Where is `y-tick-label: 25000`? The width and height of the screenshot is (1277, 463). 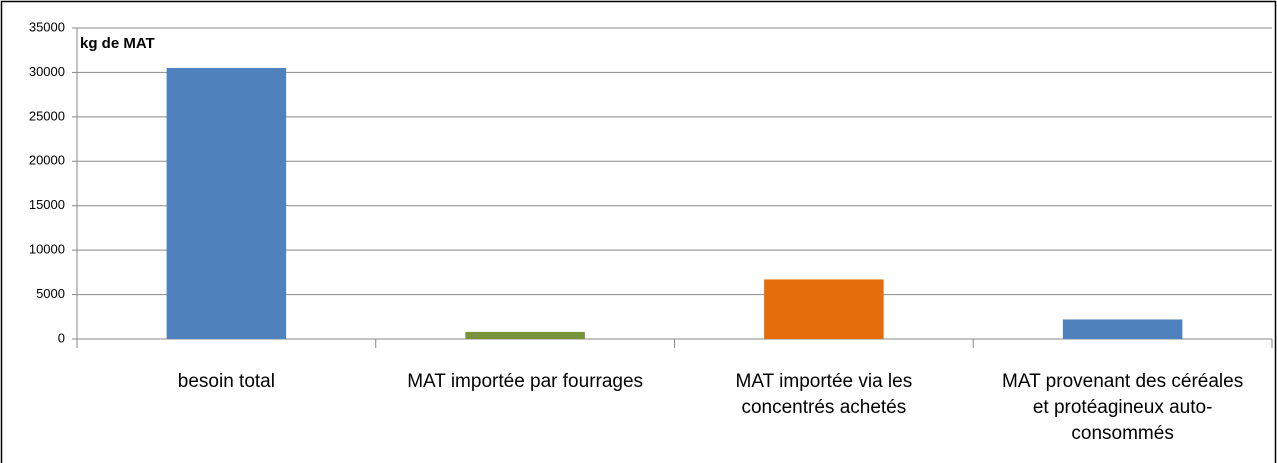 y-tick-label: 25000 is located at coordinates (47, 115).